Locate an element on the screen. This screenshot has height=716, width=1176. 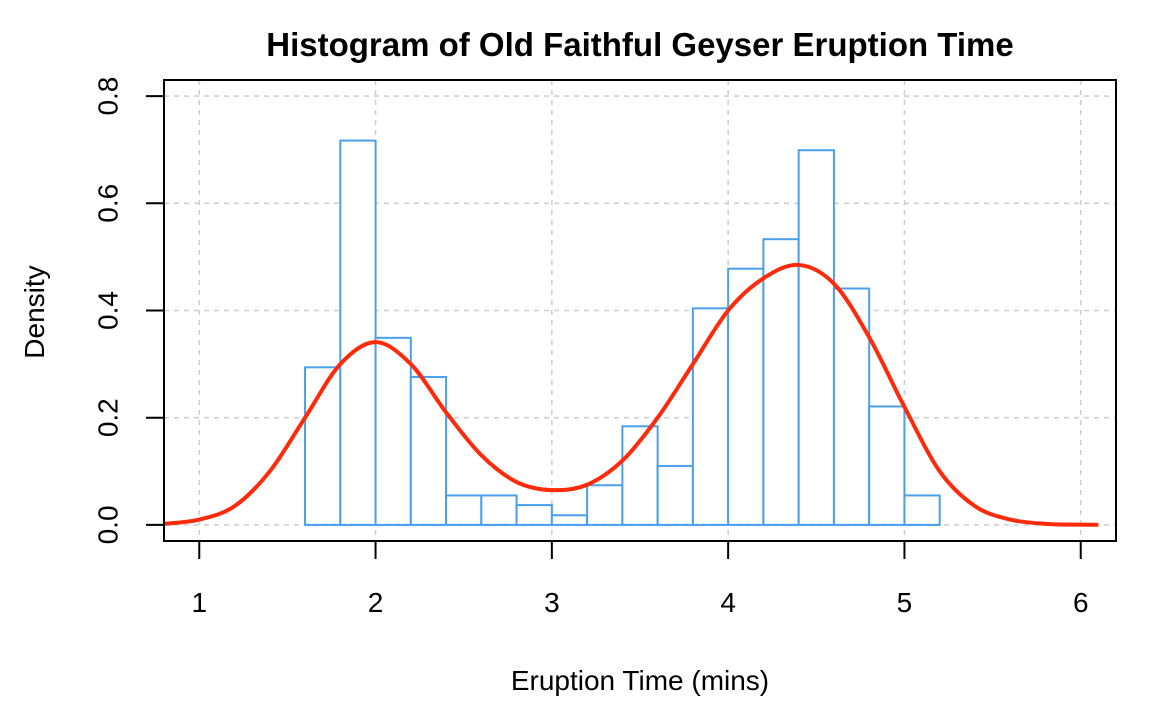
y-tick-label: 0.8 is located at coordinates (107, 96).